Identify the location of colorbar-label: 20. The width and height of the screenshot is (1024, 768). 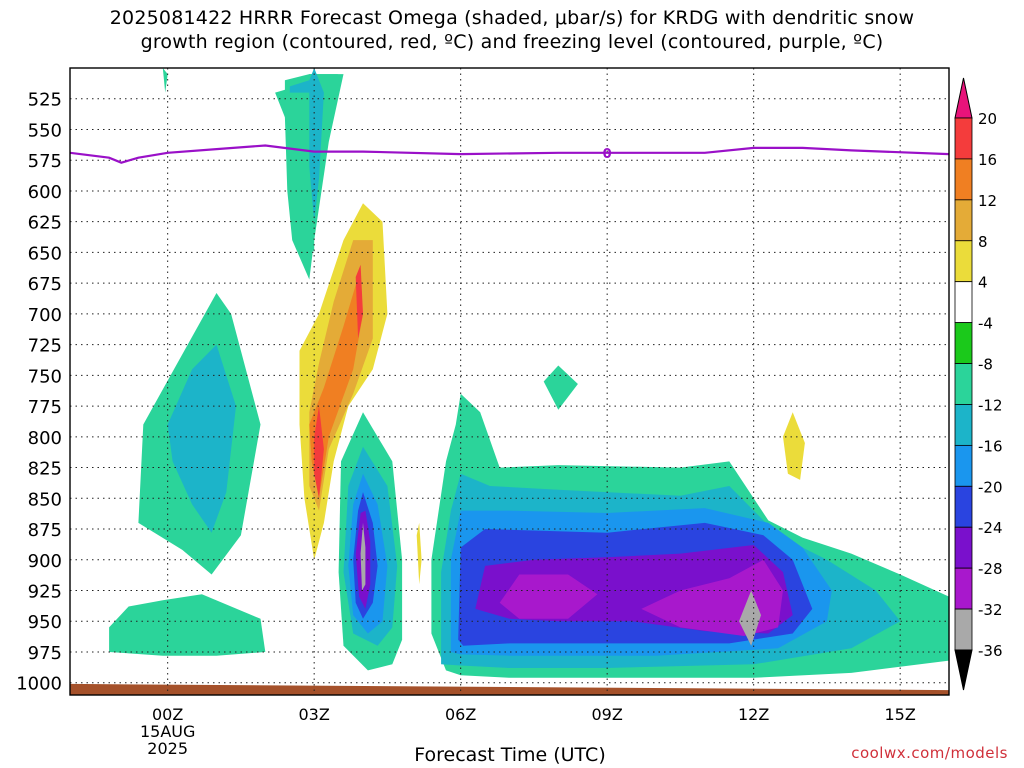
(987, 119).